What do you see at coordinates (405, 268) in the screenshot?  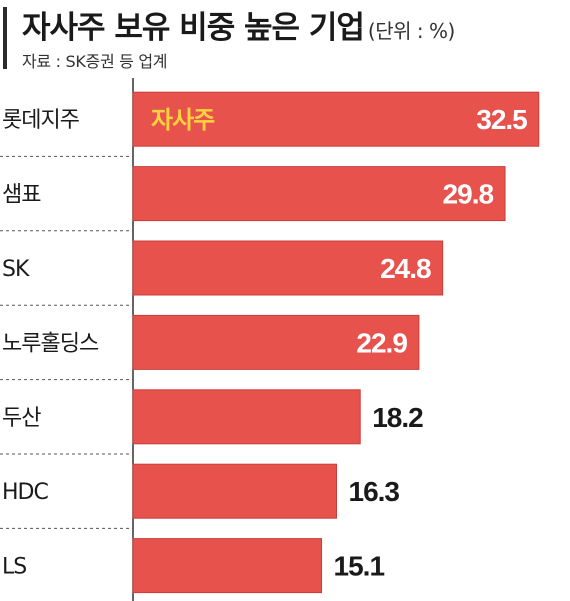 I see `value-label: 24.8` at bounding box center [405, 268].